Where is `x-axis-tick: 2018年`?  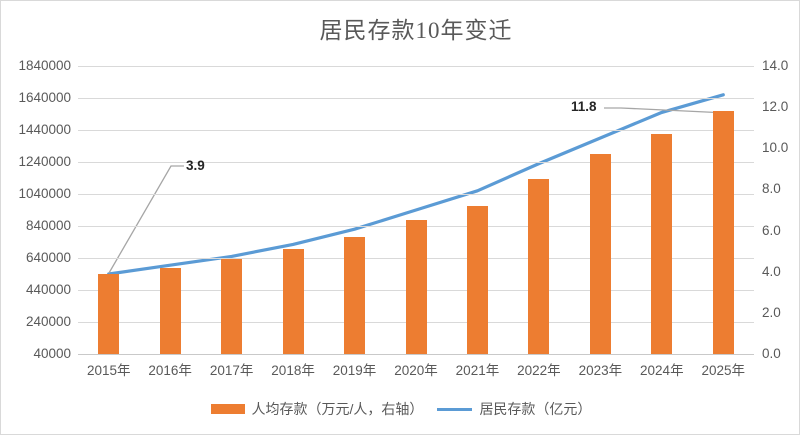
x-axis-tick: 2018年 is located at coordinates (293, 370).